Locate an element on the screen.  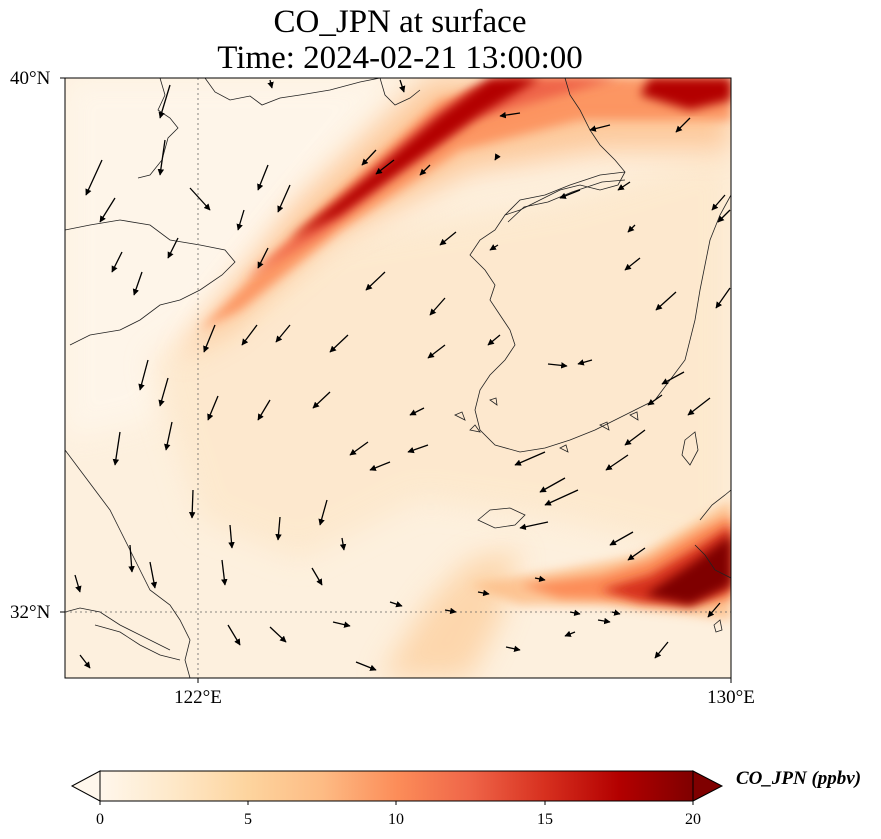
map-title-line-1: CO_JPN at surface is located at coordinates (400, 22).